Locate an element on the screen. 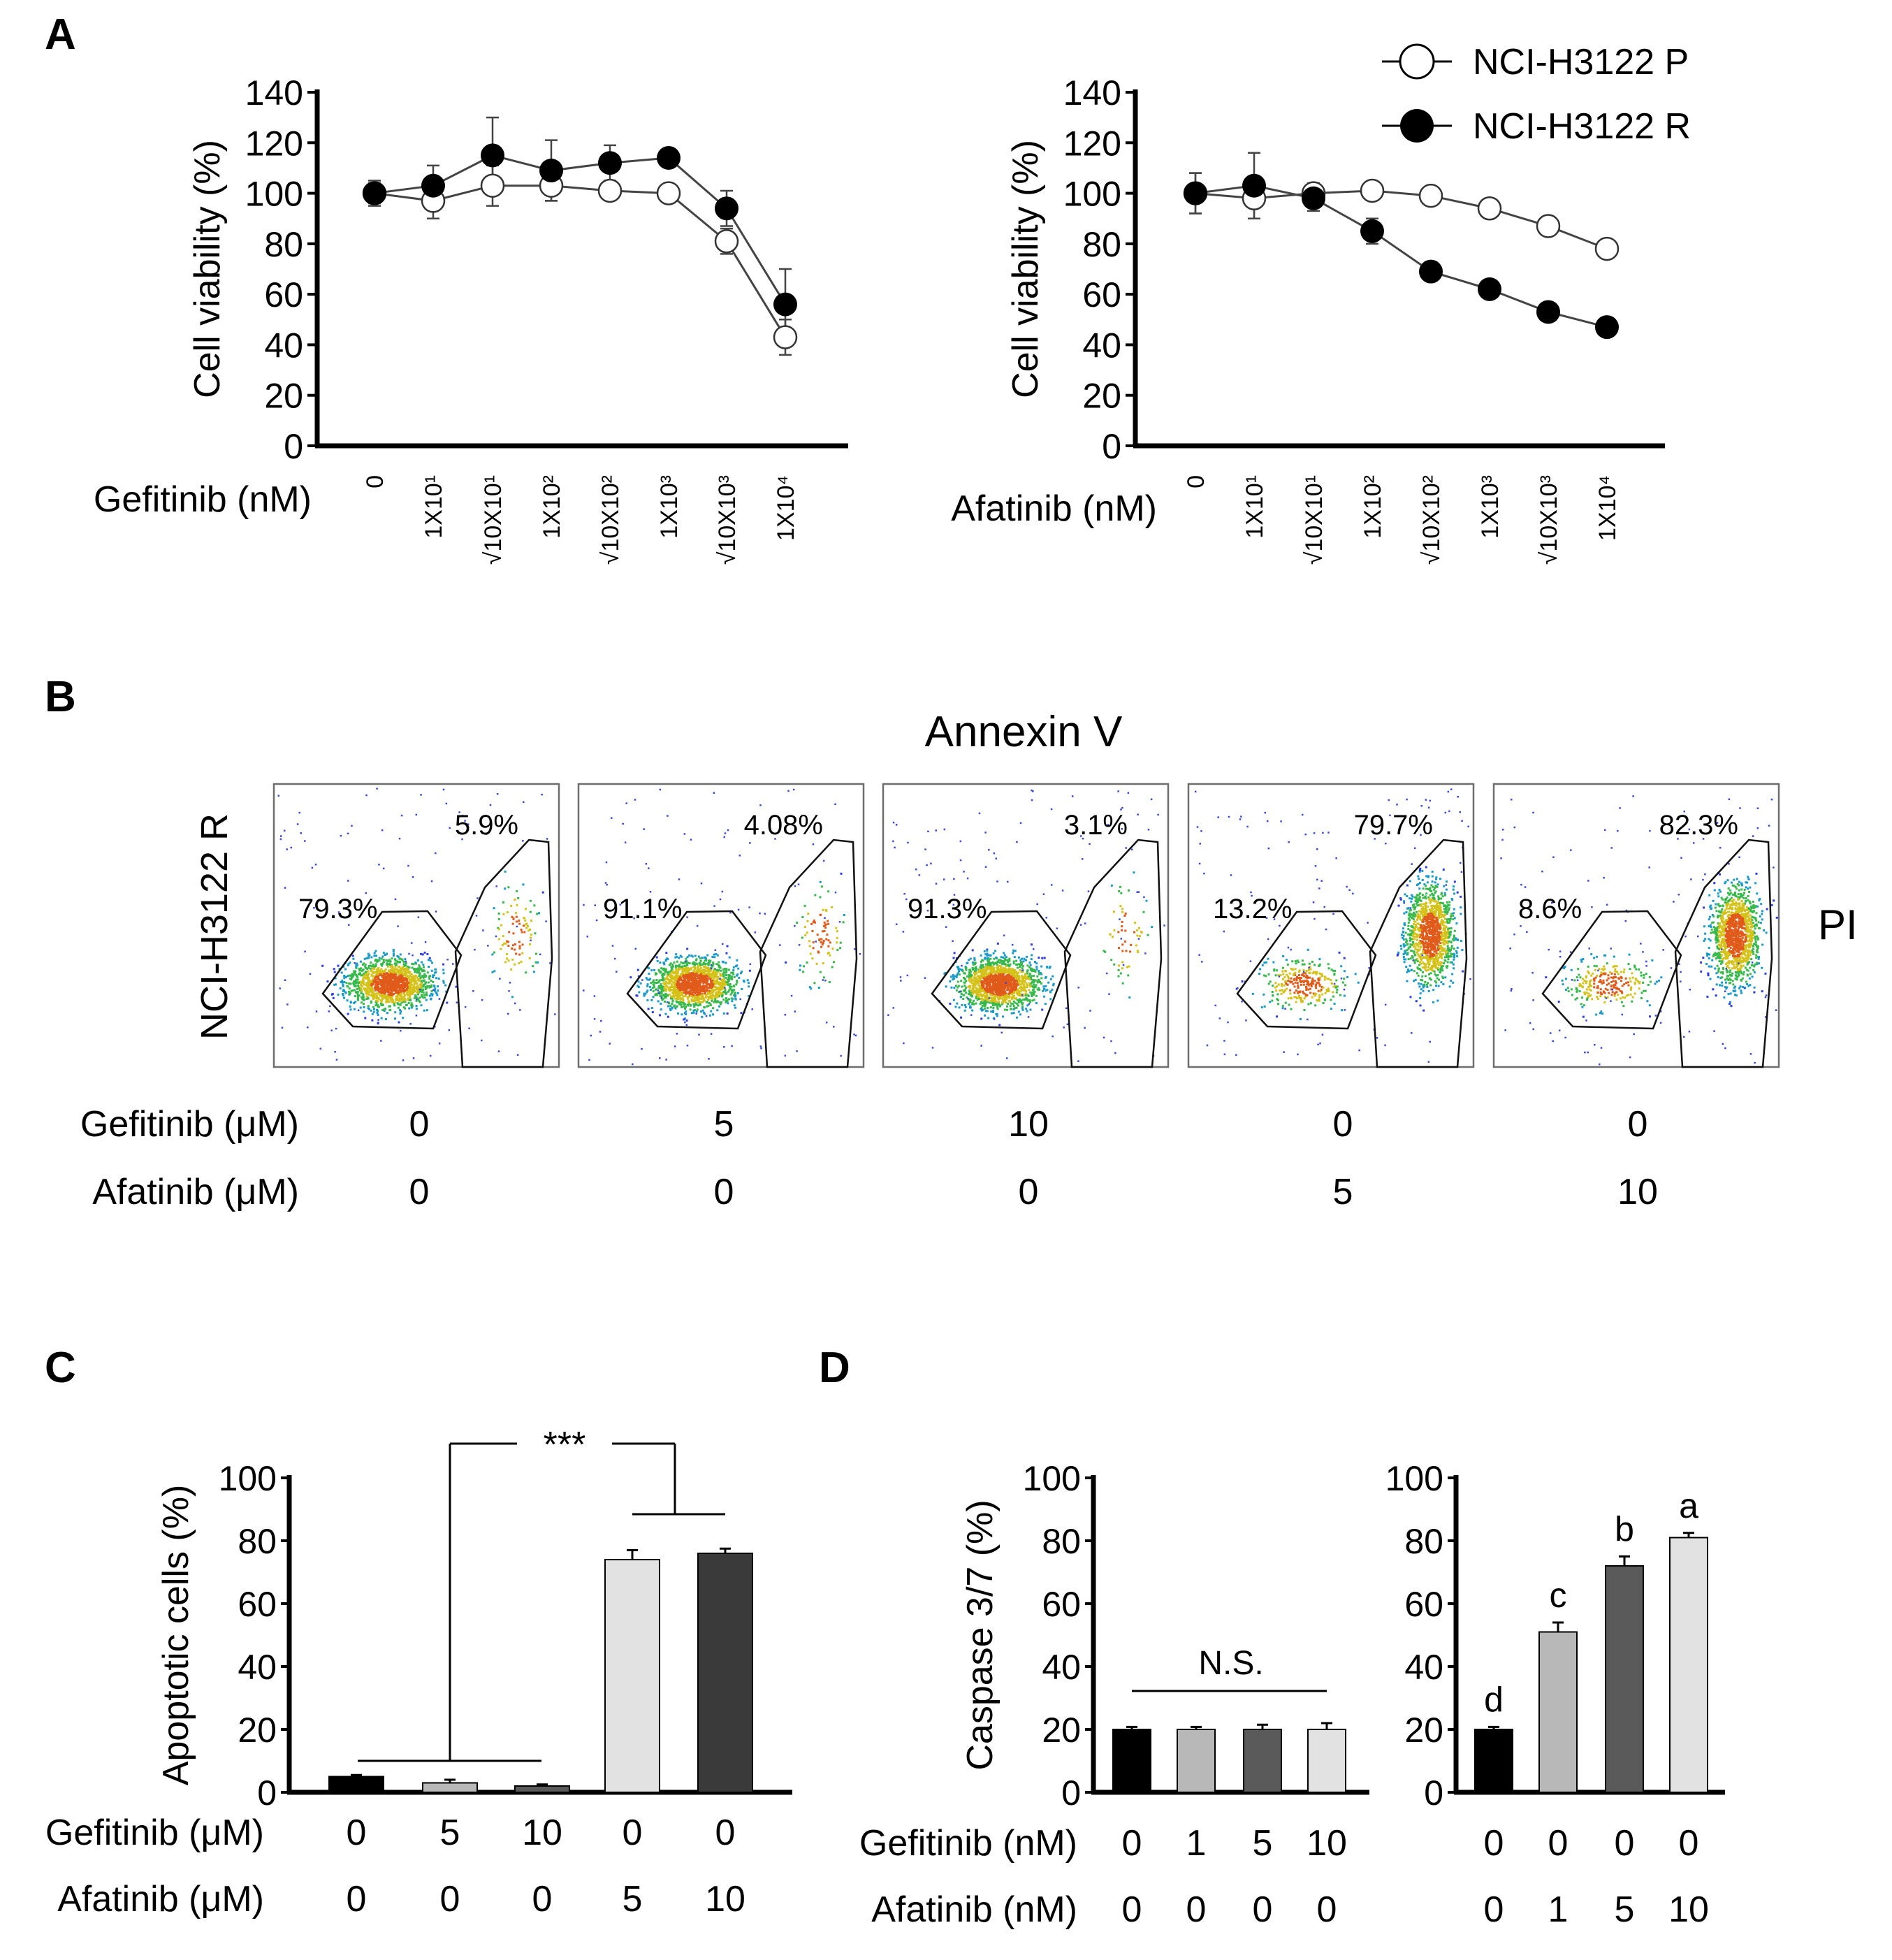 This screenshot has height=1960, width=1892. y-tick-label: 80 is located at coordinates (1101, 244).